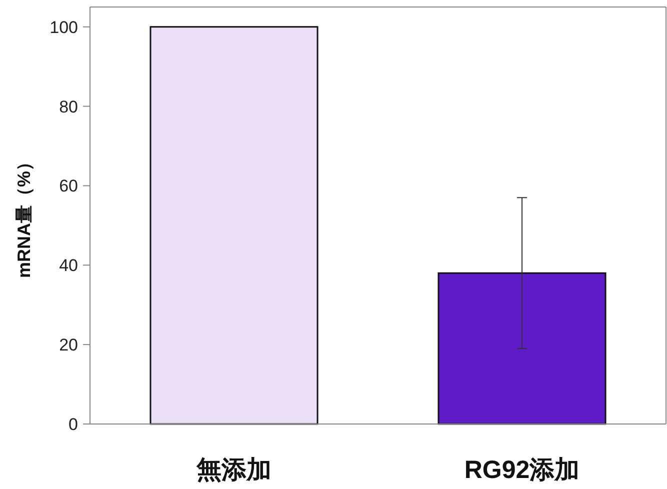  Describe the element at coordinates (68, 266) in the screenshot. I see `y-tick-label: 40` at that location.